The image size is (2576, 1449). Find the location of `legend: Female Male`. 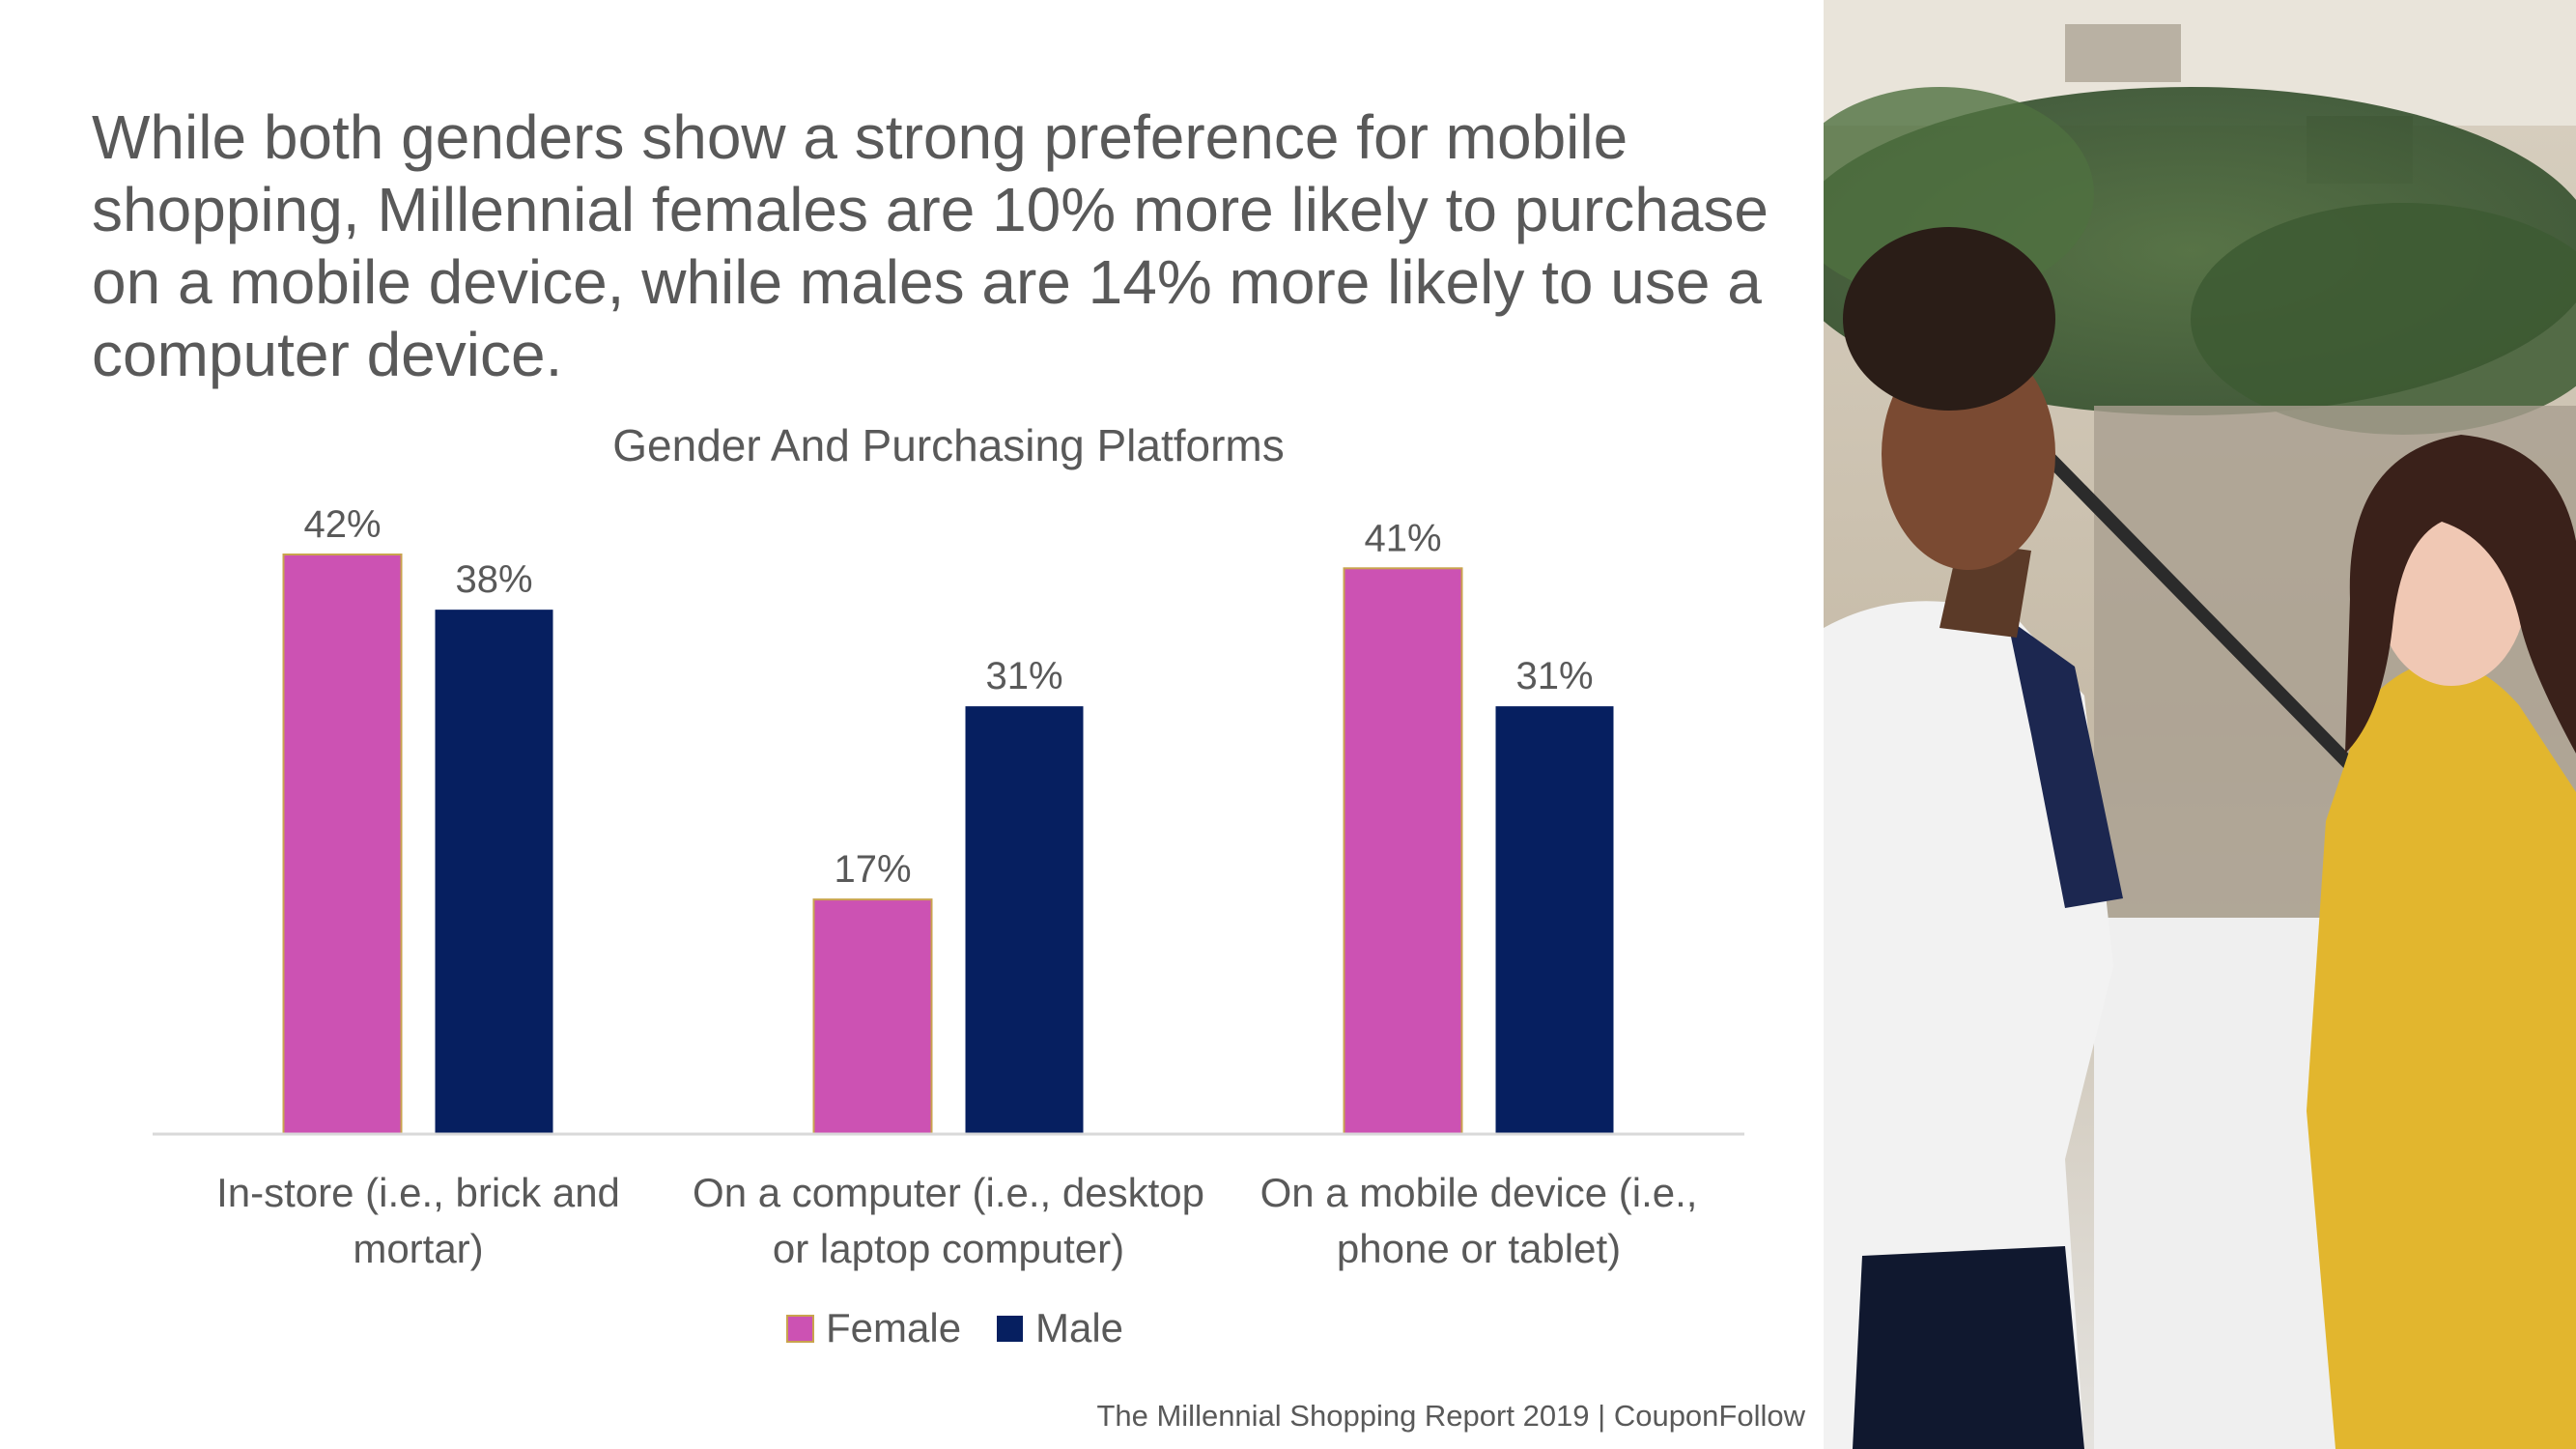

legend: Female Male is located at coordinates (954, 1327).